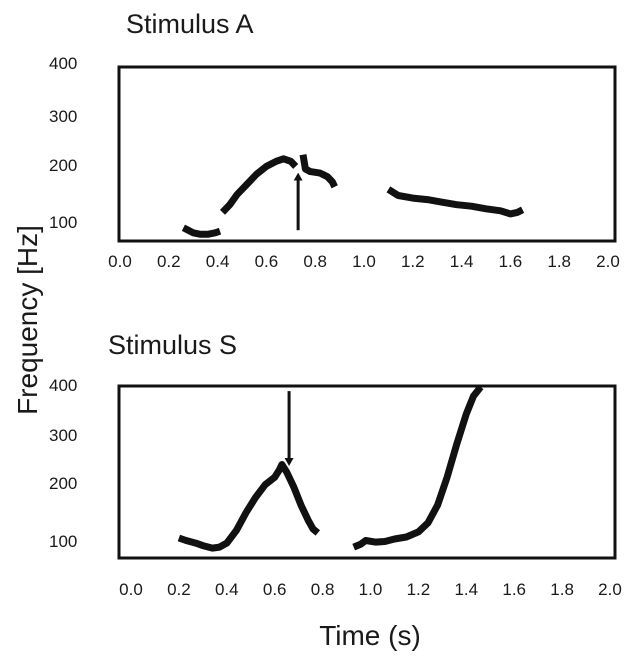  I want to click on panel-title-stimulus-s: Stimulus S, so click(172, 345).